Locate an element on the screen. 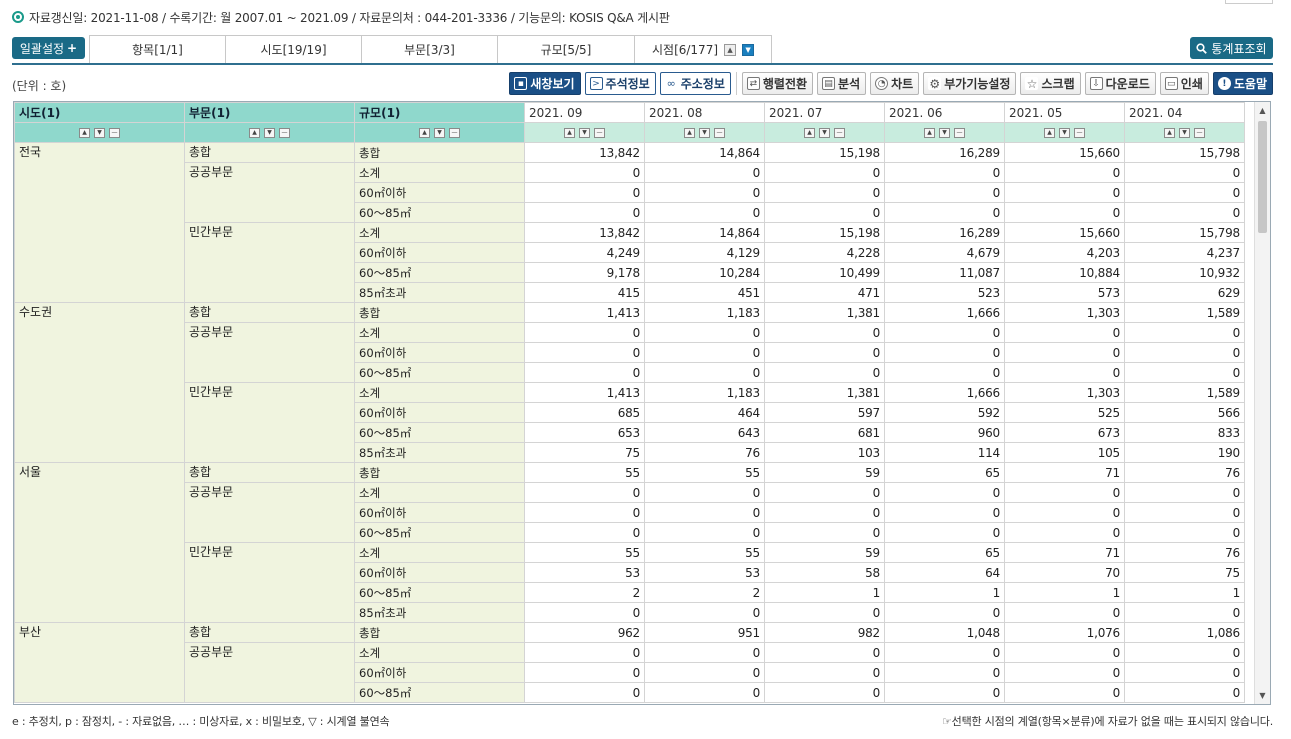  value-cell: 1,666 is located at coordinates (944, 392).